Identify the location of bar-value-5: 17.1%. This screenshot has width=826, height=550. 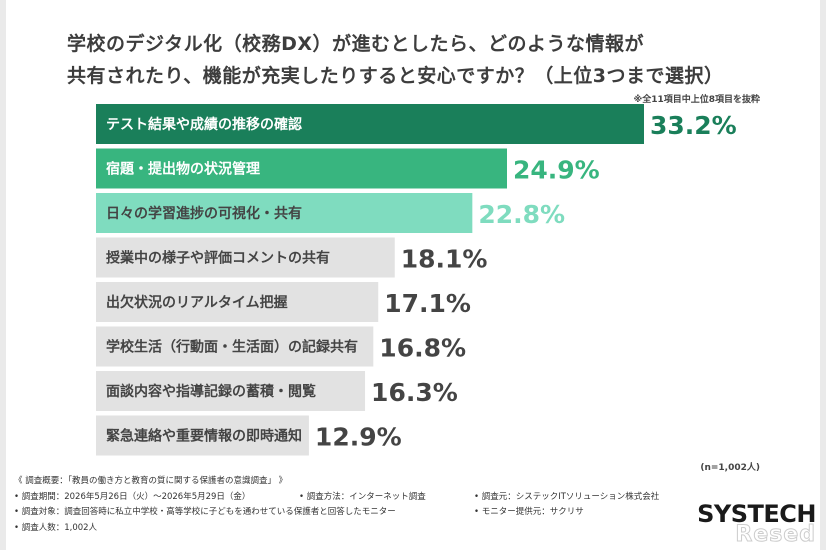
(427, 303).